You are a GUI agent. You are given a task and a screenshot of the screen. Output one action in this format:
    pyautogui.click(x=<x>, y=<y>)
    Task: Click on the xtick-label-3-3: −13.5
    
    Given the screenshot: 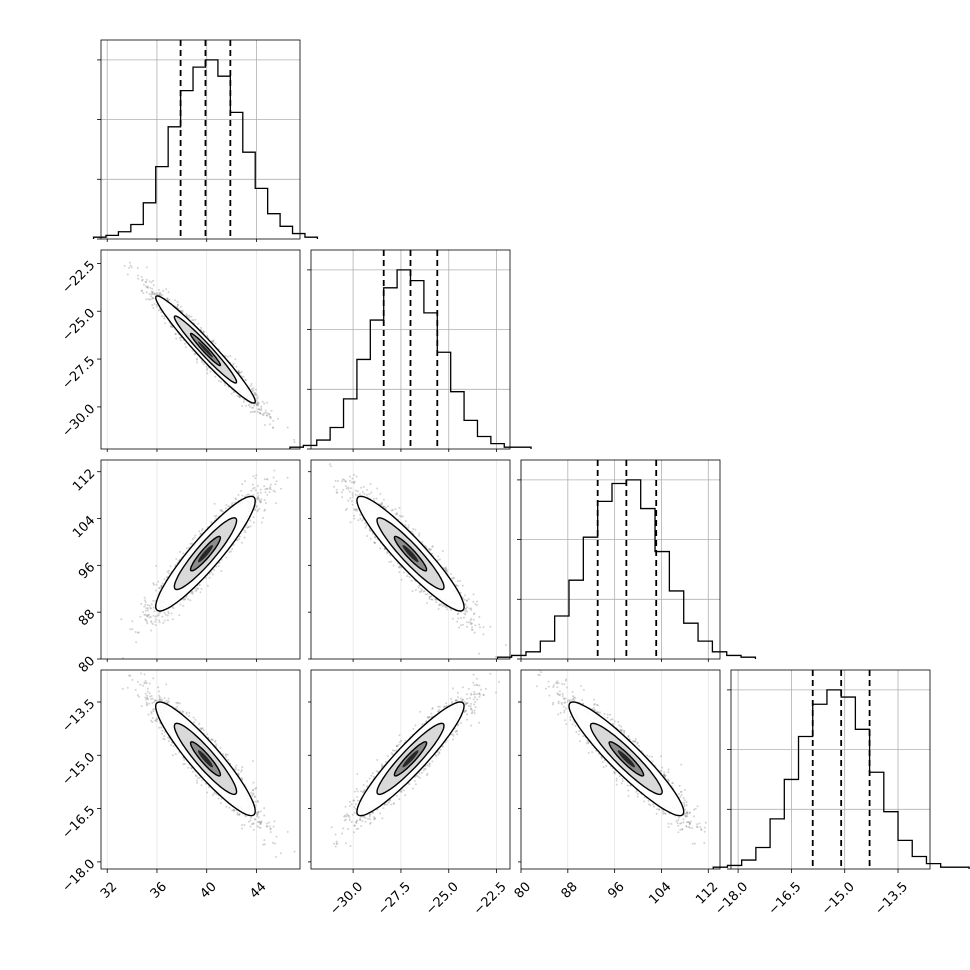 What is the action you would take?
    pyautogui.click(x=891, y=898)
    